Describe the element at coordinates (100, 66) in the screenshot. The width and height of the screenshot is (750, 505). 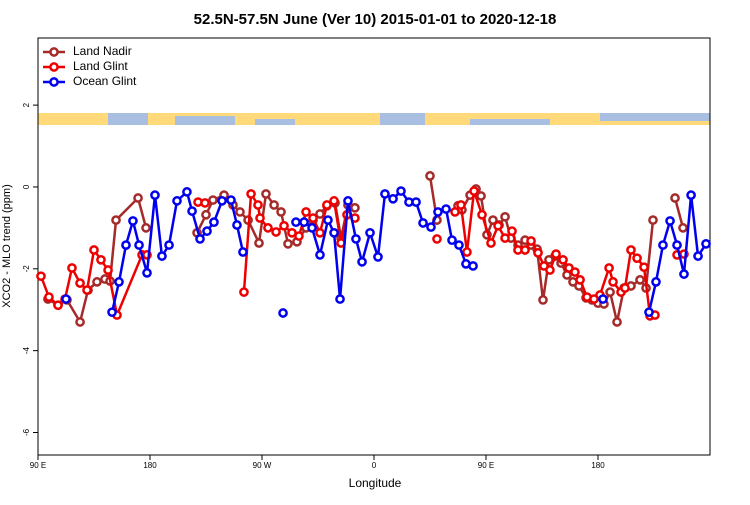
I see `legend-label: Land Glint` at that location.